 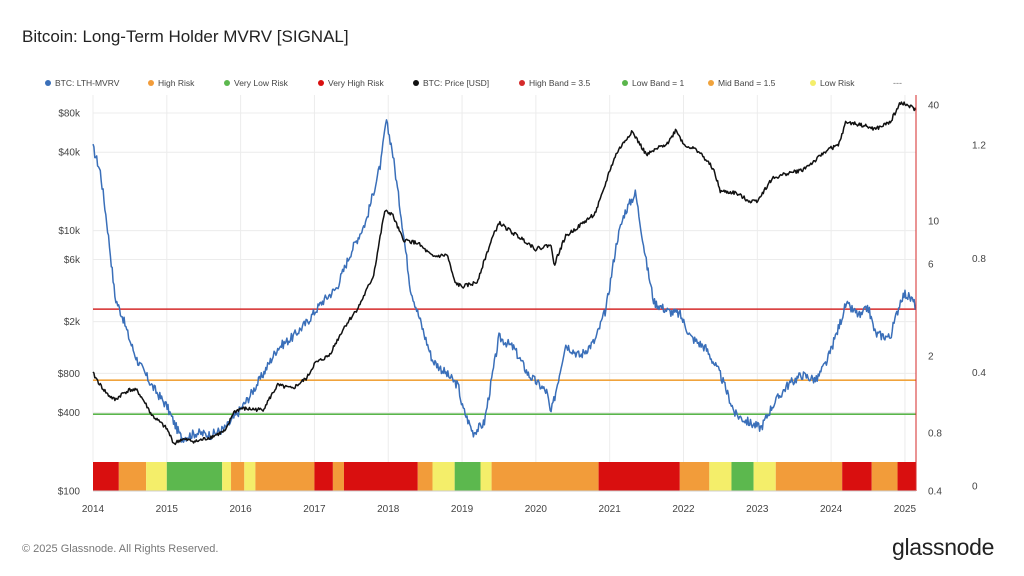 I want to click on legend-item-high-risk: High Risk, so click(x=171, y=83).